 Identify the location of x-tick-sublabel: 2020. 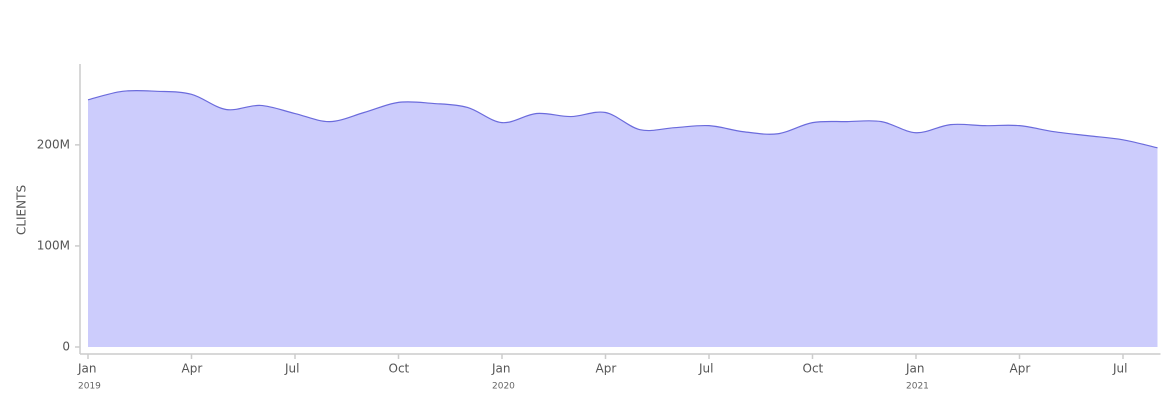
(503, 387).